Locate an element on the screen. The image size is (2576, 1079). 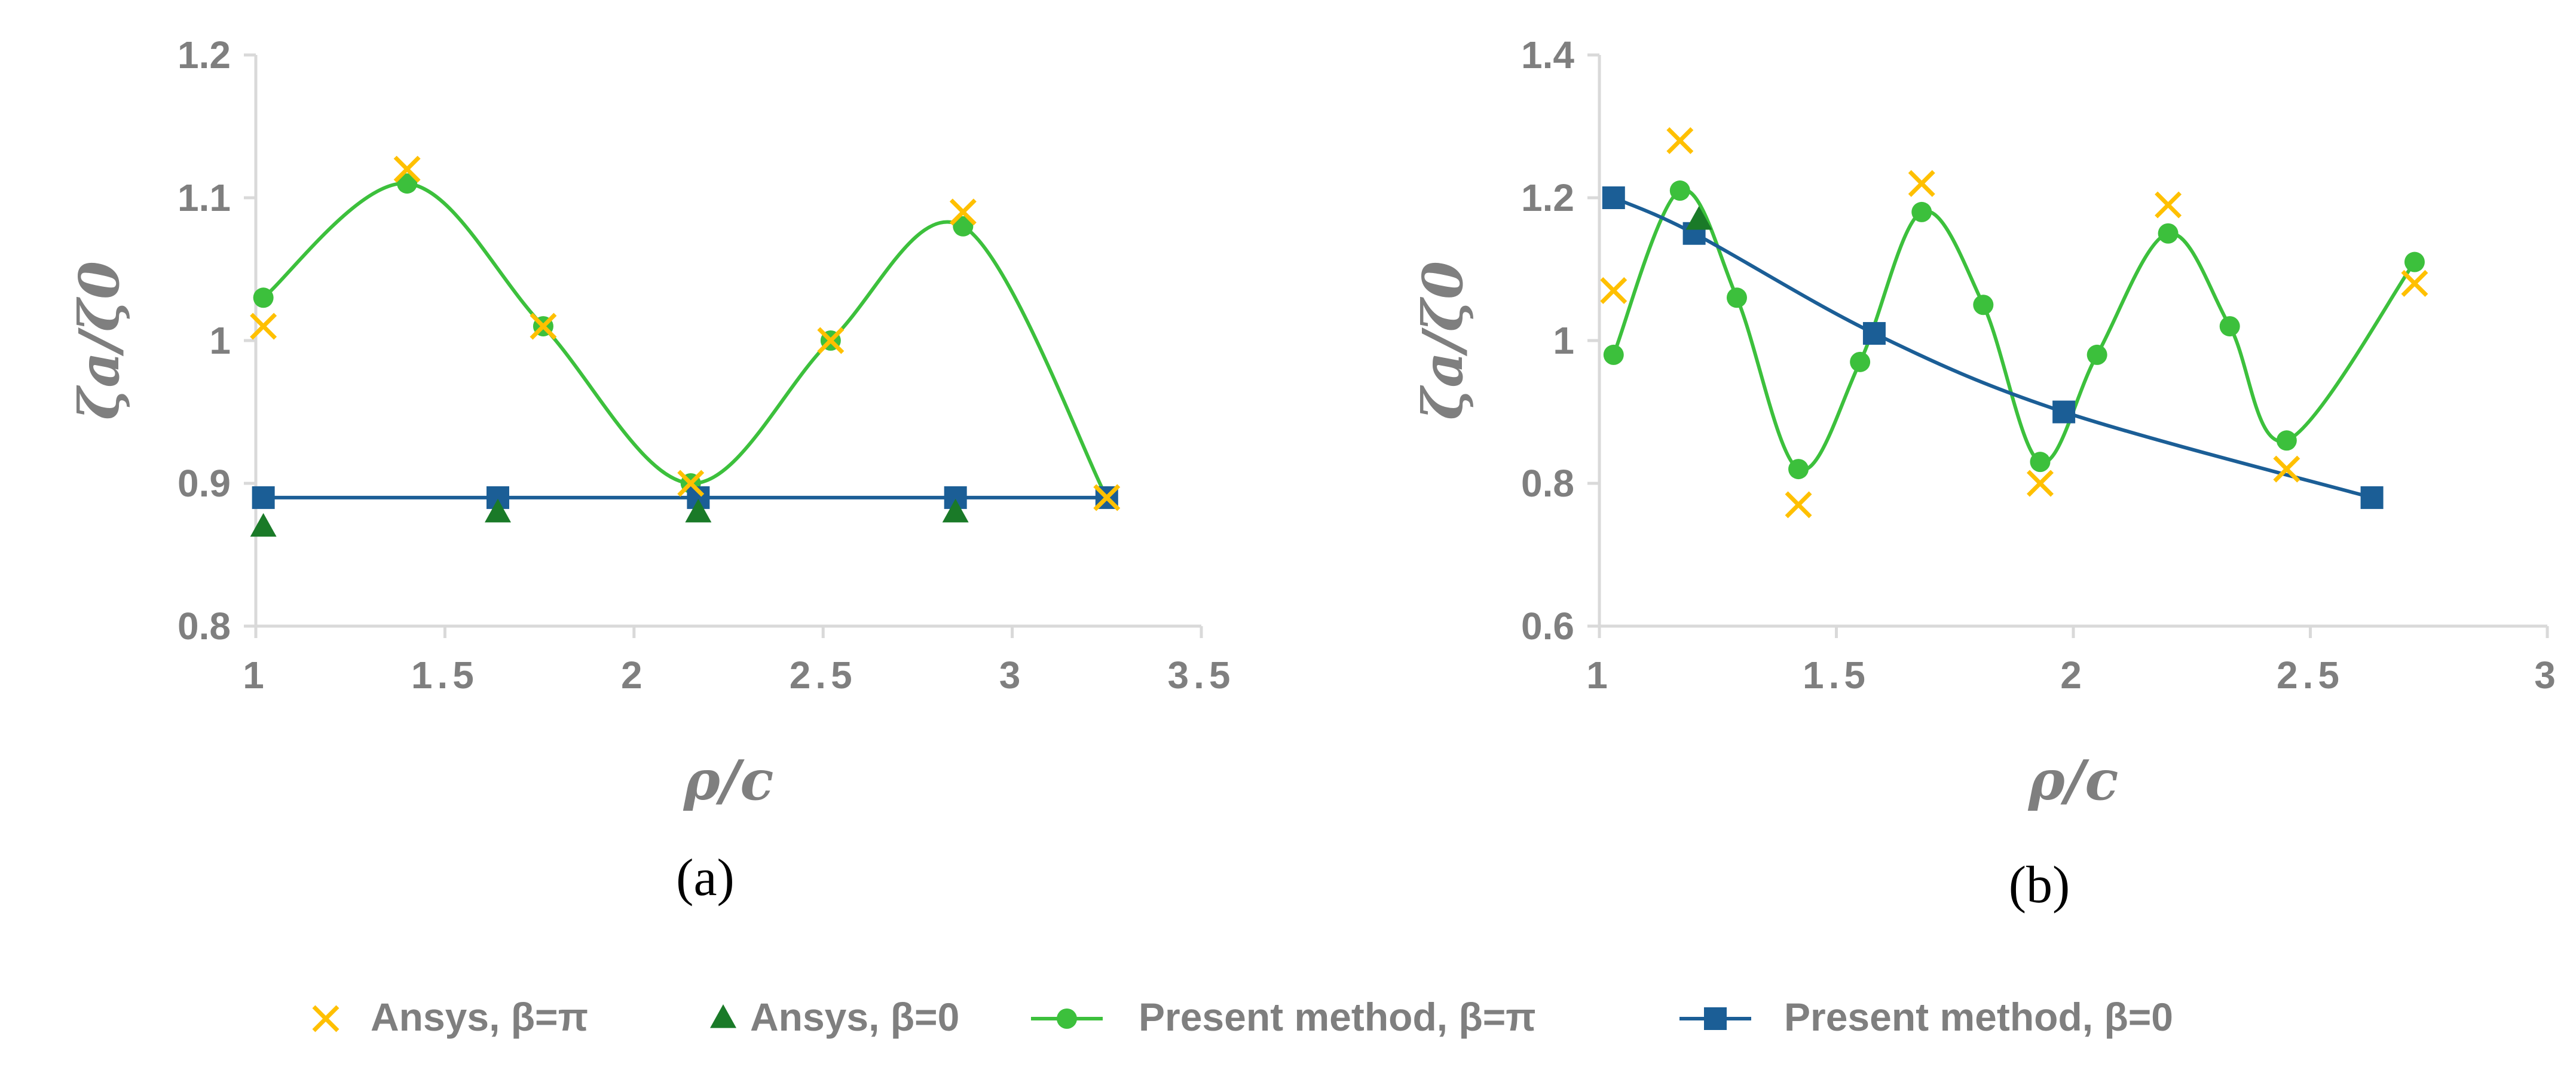
y-tick-label: 0.6 is located at coordinates (1547, 626).